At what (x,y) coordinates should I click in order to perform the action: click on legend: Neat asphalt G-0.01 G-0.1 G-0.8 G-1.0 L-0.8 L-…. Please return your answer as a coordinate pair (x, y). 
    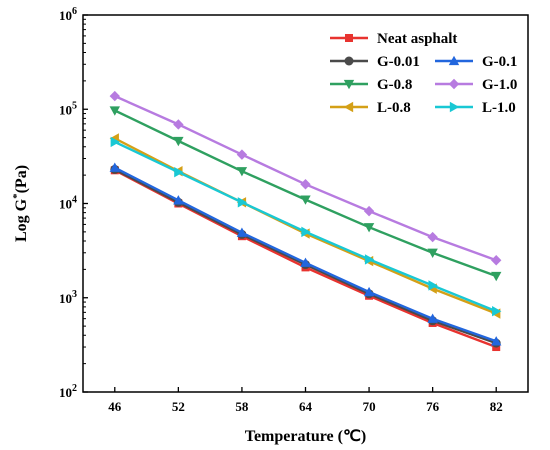
    Looking at the image, I should click on (423, 73).